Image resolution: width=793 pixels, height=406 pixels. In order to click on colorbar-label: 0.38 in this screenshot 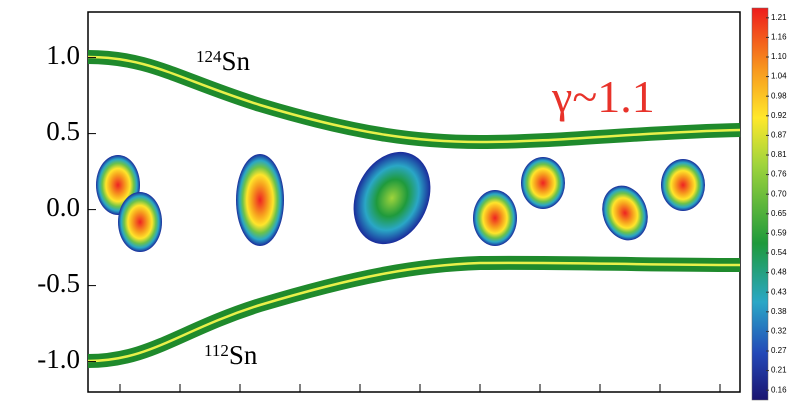, I will do `click(779, 311)`.